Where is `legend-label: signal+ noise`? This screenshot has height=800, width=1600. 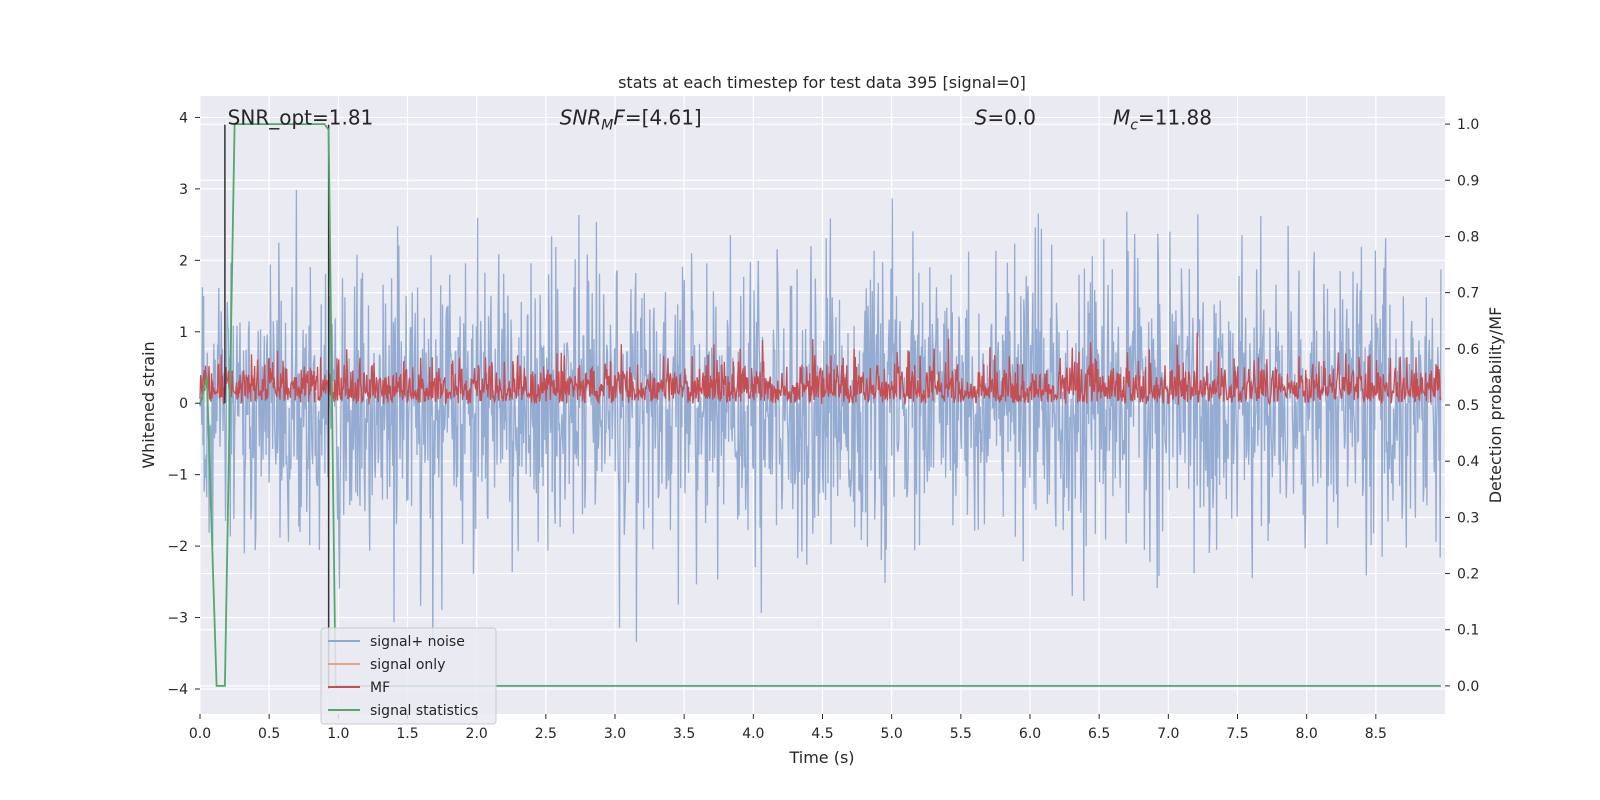 legend-label: signal+ noise is located at coordinates (417, 642).